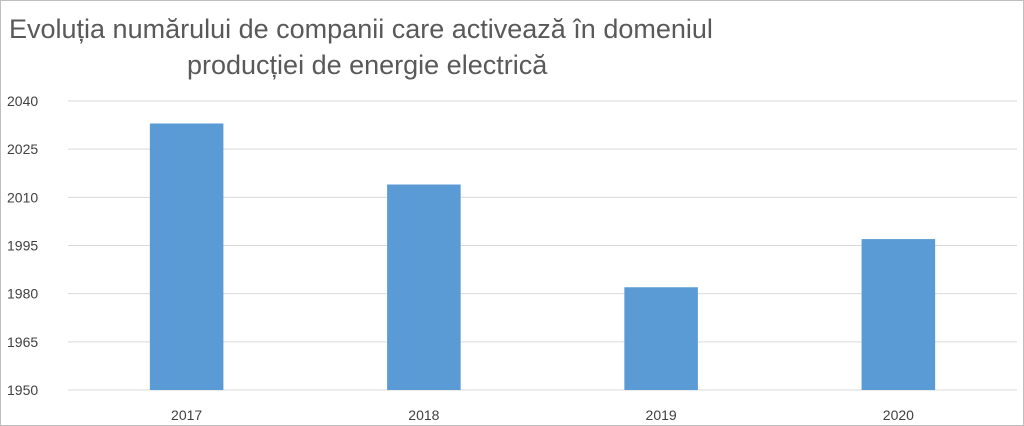 This screenshot has width=1024, height=426. I want to click on x-tick-label: 2019, so click(661, 415).